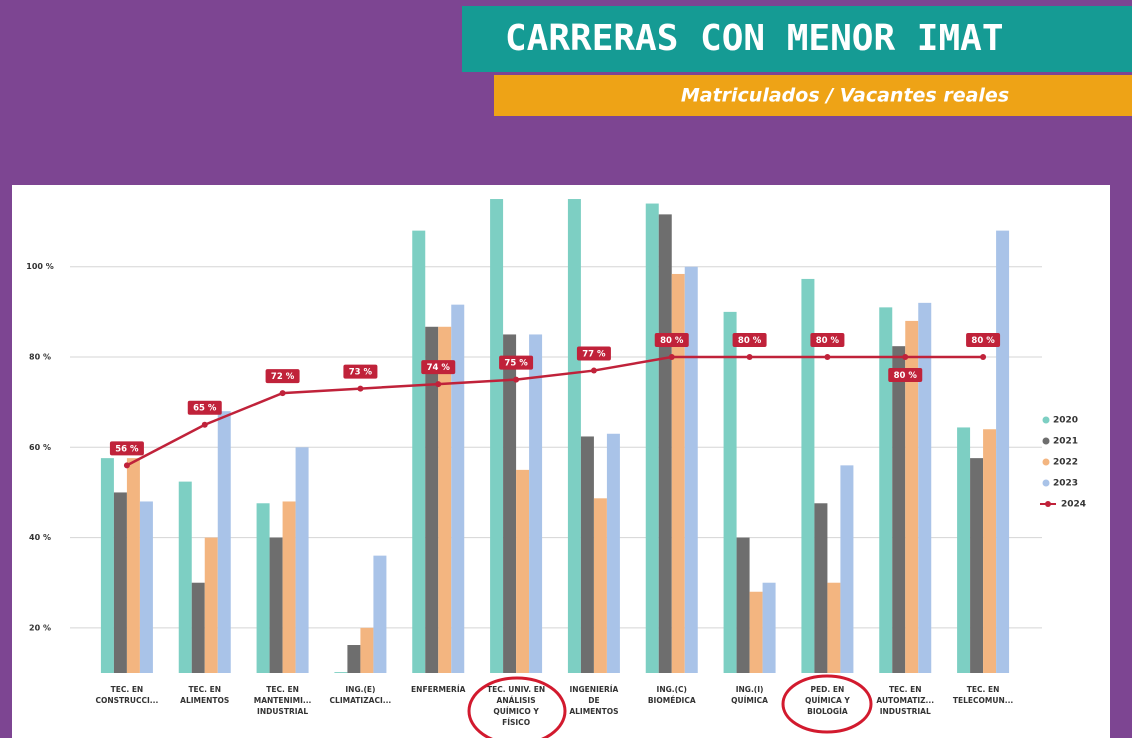  I want to click on x-tick-label: ALIMENTOS, so click(593, 711).